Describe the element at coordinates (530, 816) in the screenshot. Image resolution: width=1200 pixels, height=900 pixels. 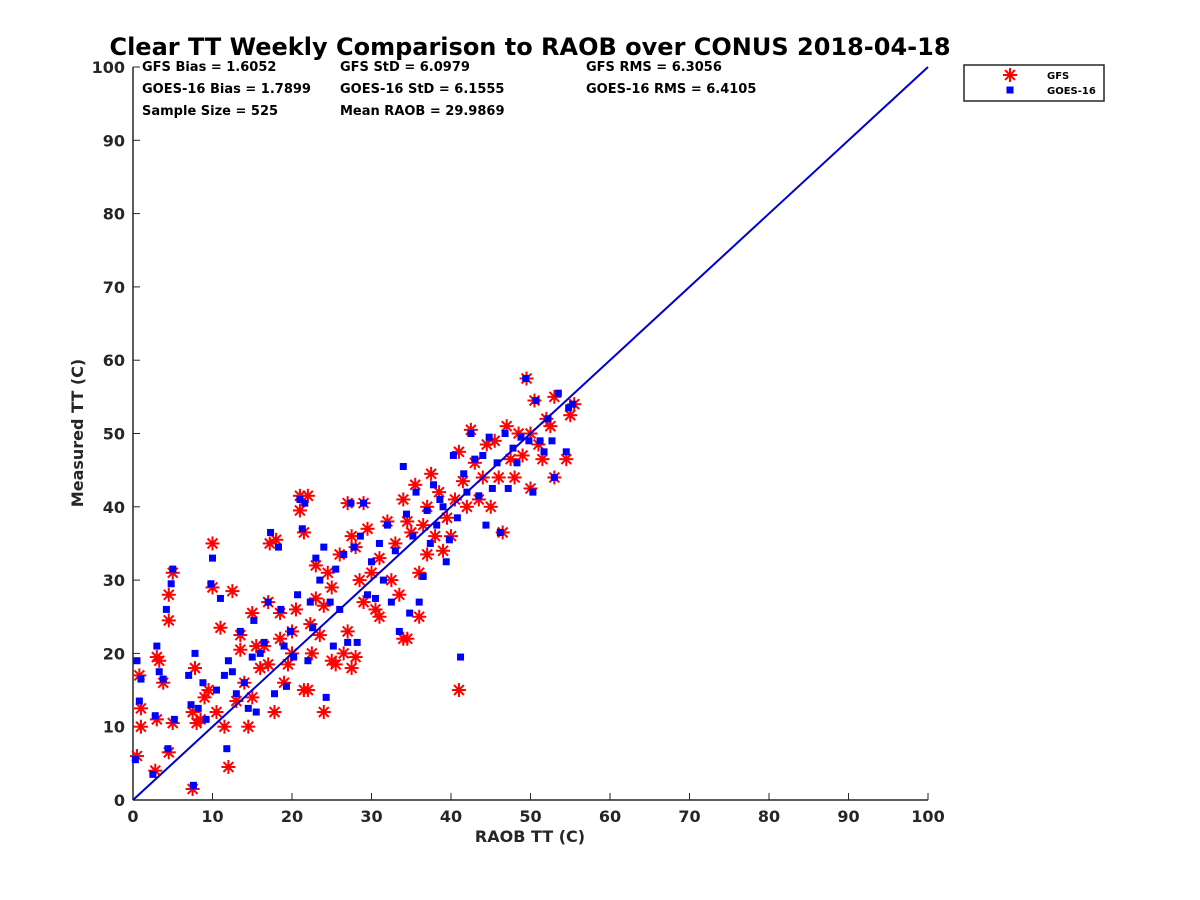
I see `x-tick-label: 50` at that location.